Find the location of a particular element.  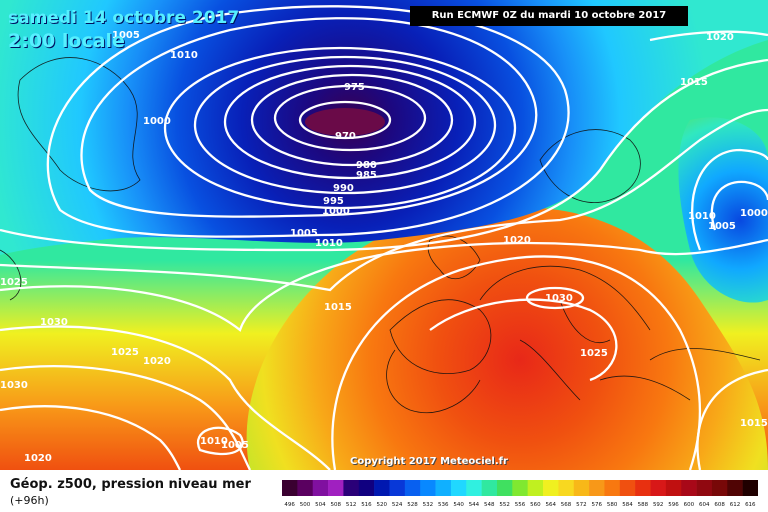

color-scale-label: 516 is located at coordinates (366, 505).